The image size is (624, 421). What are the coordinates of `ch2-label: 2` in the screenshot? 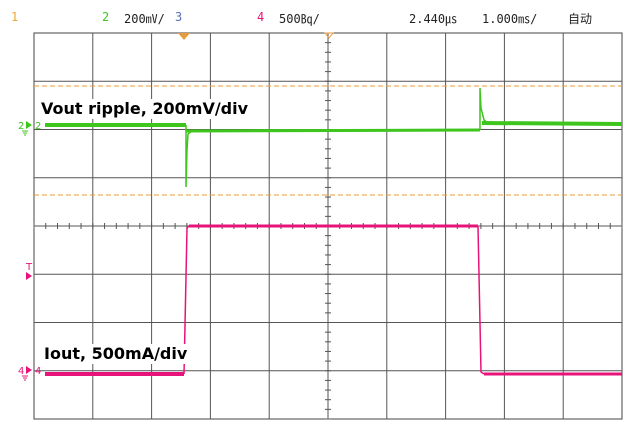 It's located at (106, 17).